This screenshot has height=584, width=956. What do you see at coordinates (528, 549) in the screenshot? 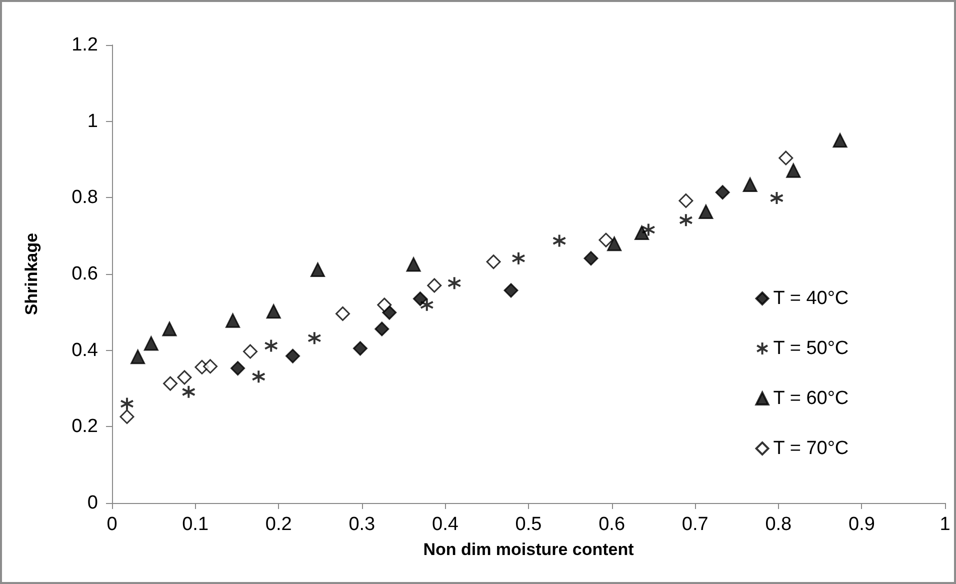
I see `x-axis-title: Non dim moisture content` at bounding box center [528, 549].